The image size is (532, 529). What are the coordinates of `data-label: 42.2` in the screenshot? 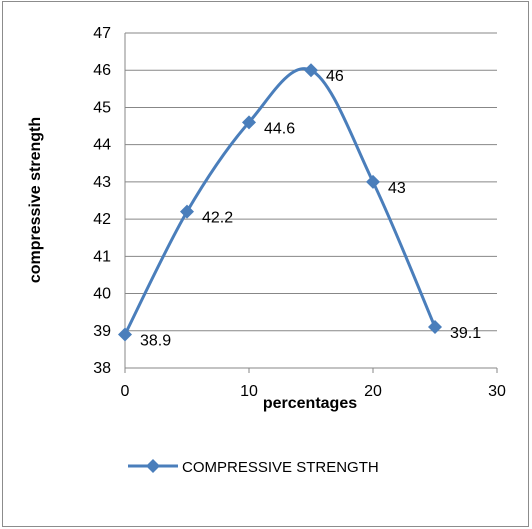 It's located at (217, 218).